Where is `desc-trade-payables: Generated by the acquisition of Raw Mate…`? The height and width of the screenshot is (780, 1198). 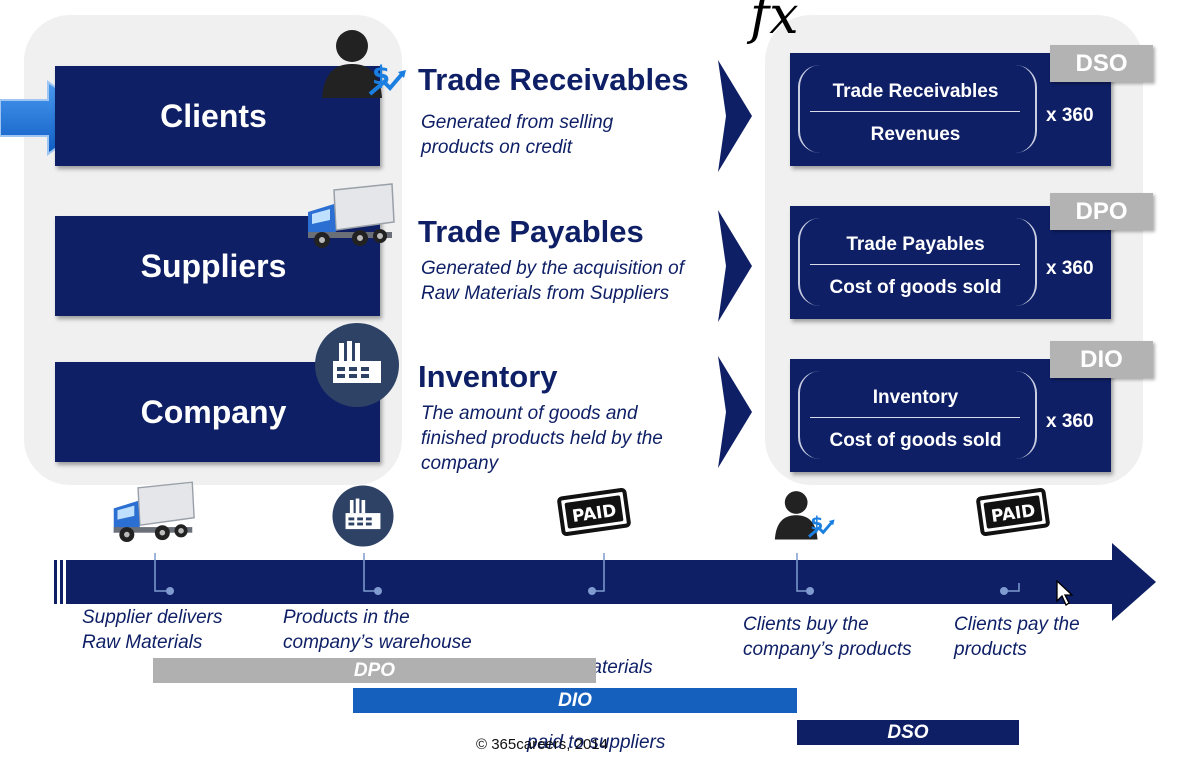 desc-trade-payables: Generated by the acquisition of Raw Mate… is located at coordinates (571, 281).